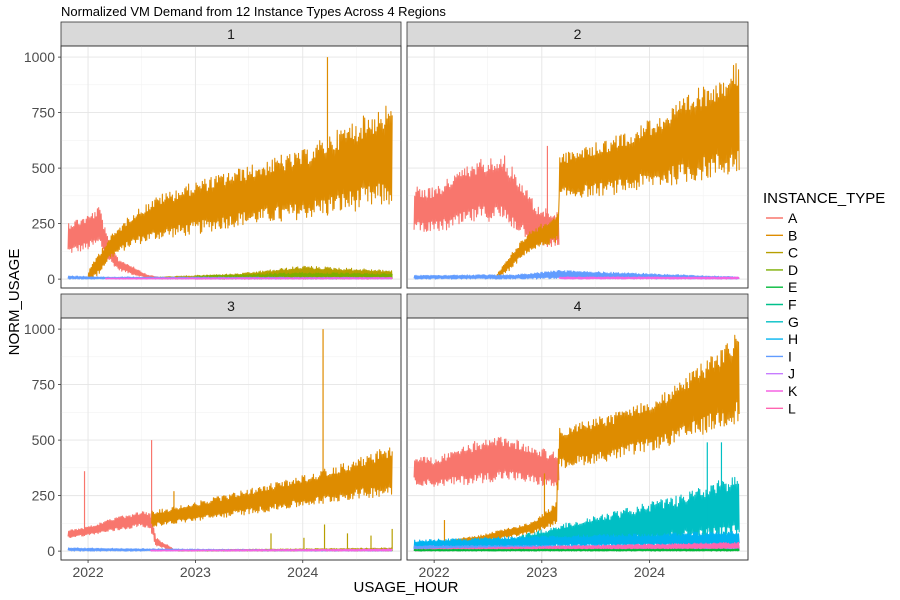 This screenshot has width=900, height=600. Describe the element at coordinates (782, 322) in the screenshot. I see `legend-item-G: G` at that location.